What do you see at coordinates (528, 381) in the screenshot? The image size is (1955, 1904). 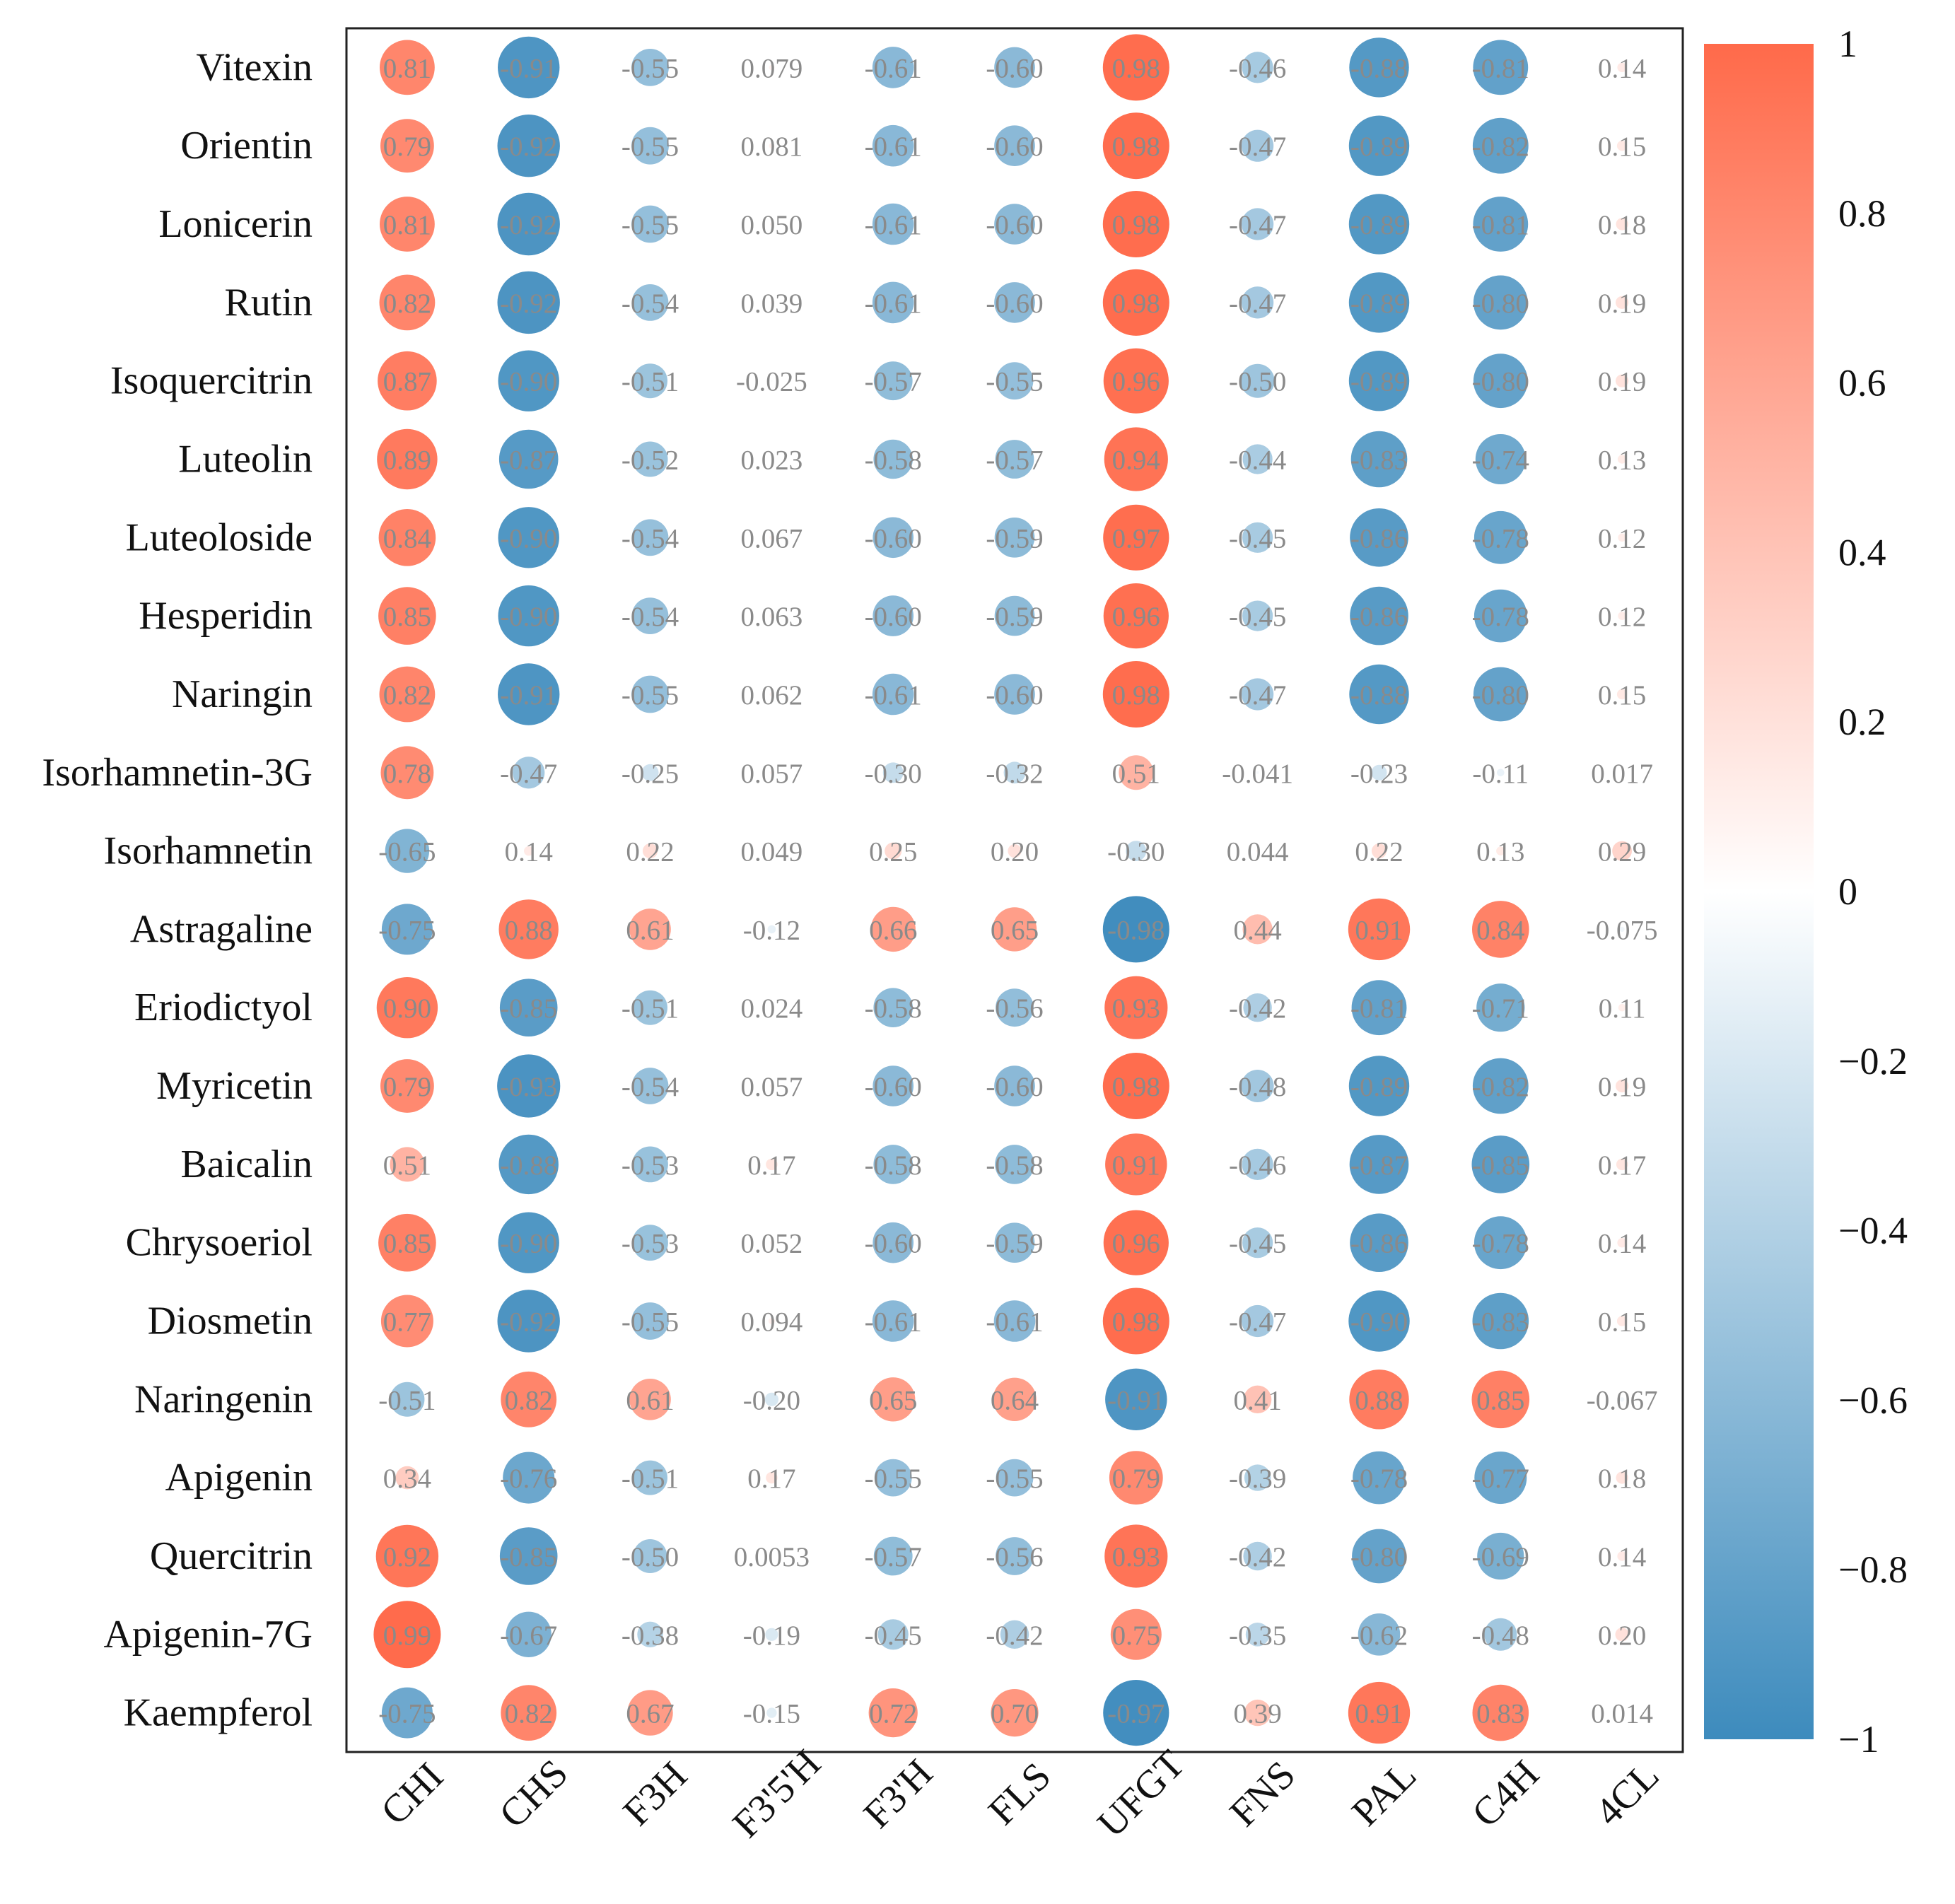 I see `cell-circle-isoquercitrin-chs` at bounding box center [528, 381].